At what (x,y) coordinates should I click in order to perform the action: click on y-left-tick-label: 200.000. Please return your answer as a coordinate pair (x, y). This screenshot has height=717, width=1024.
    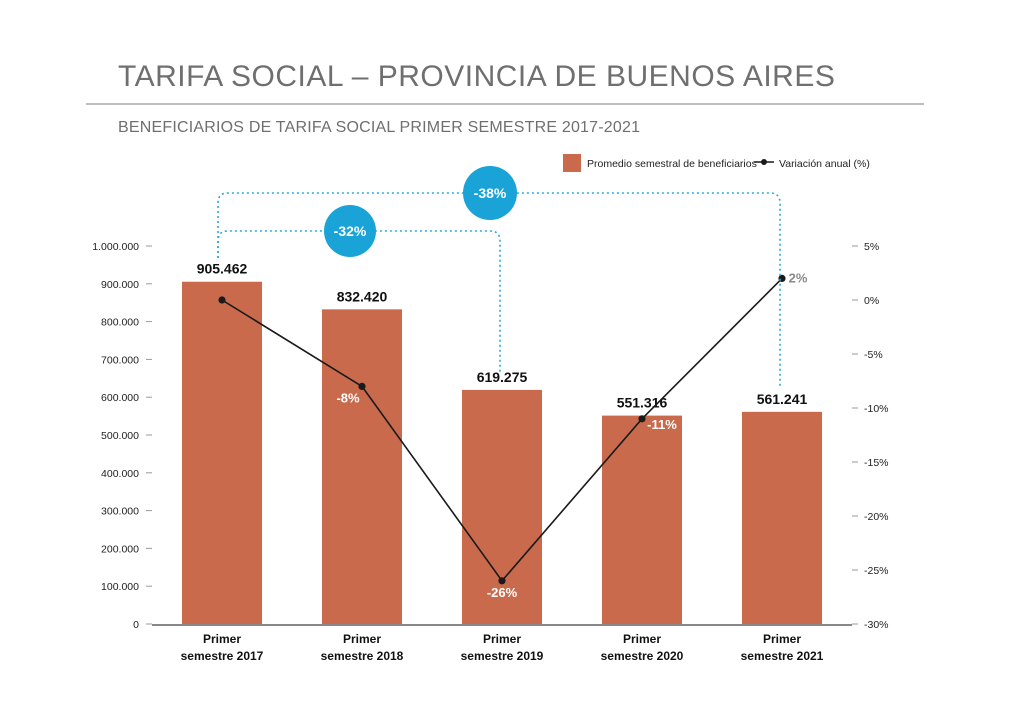
    Looking at the image, I should click on (120, 549).